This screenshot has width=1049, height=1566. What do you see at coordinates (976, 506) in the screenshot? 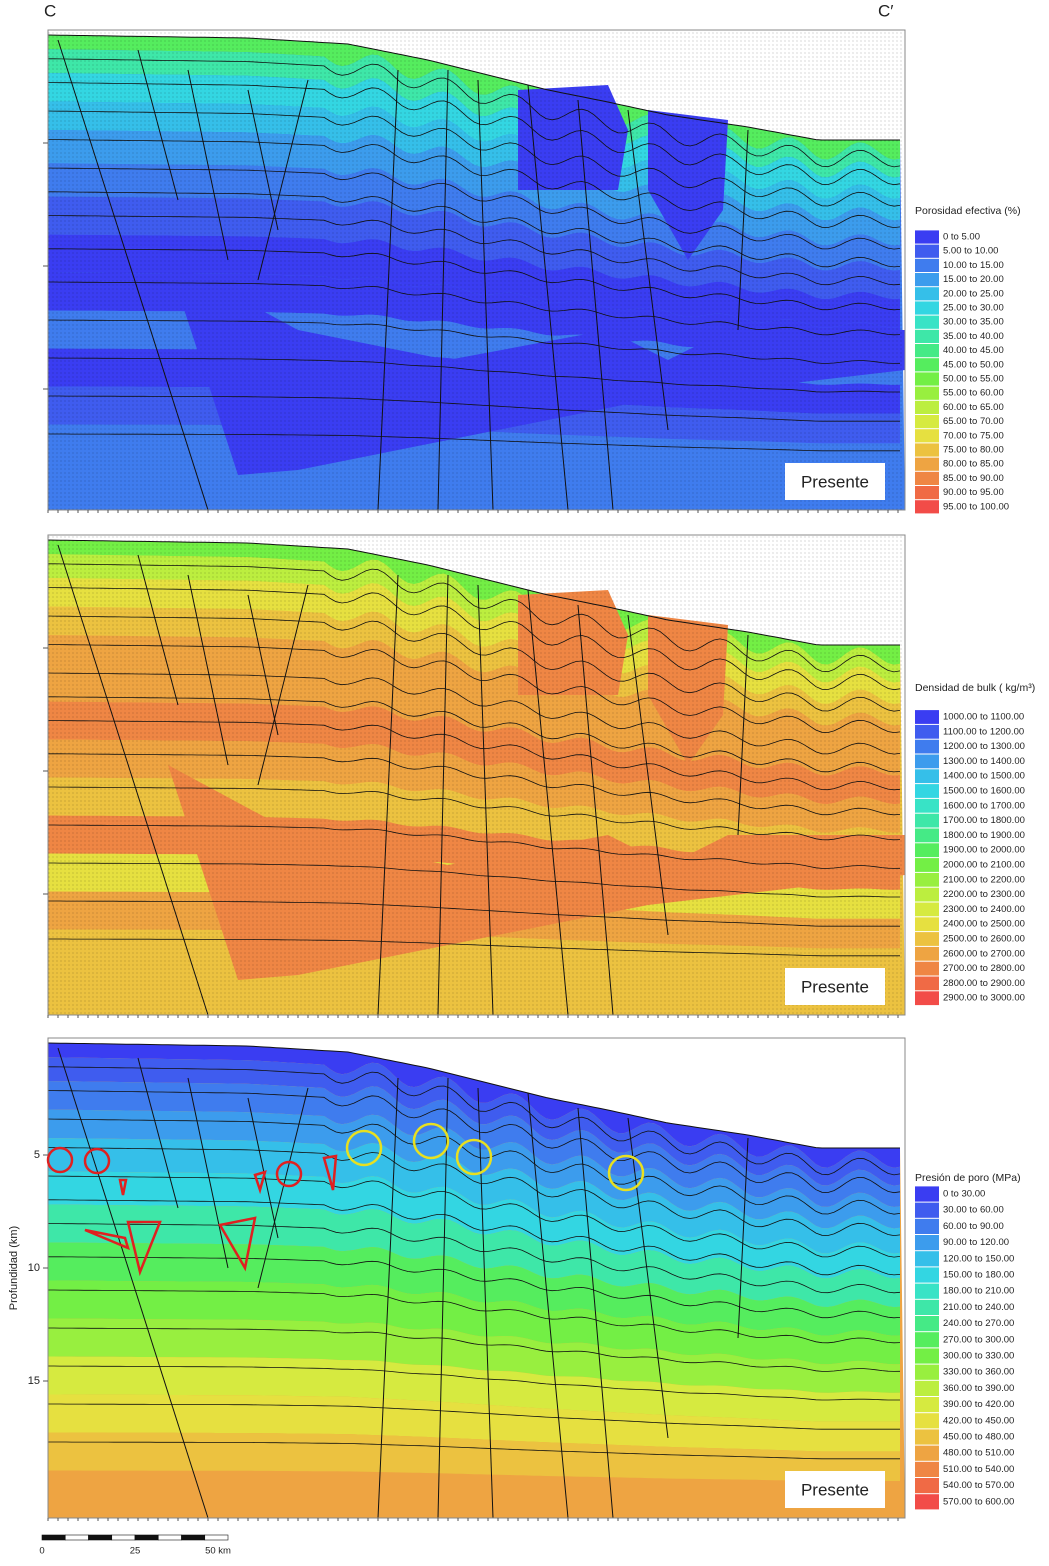
I see `legend-label: 95.00 to 100.00` at bounding box center [976, 506].